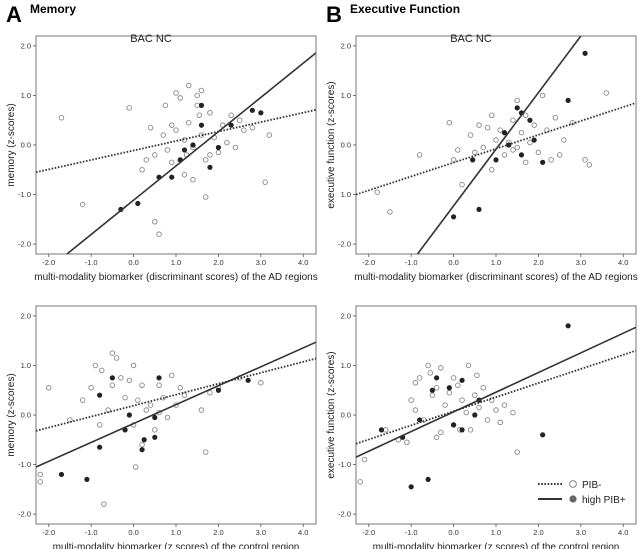  Describe the element at coordinates (573, 499) in the screenshot. I see `legend-filled-marker` at that location.